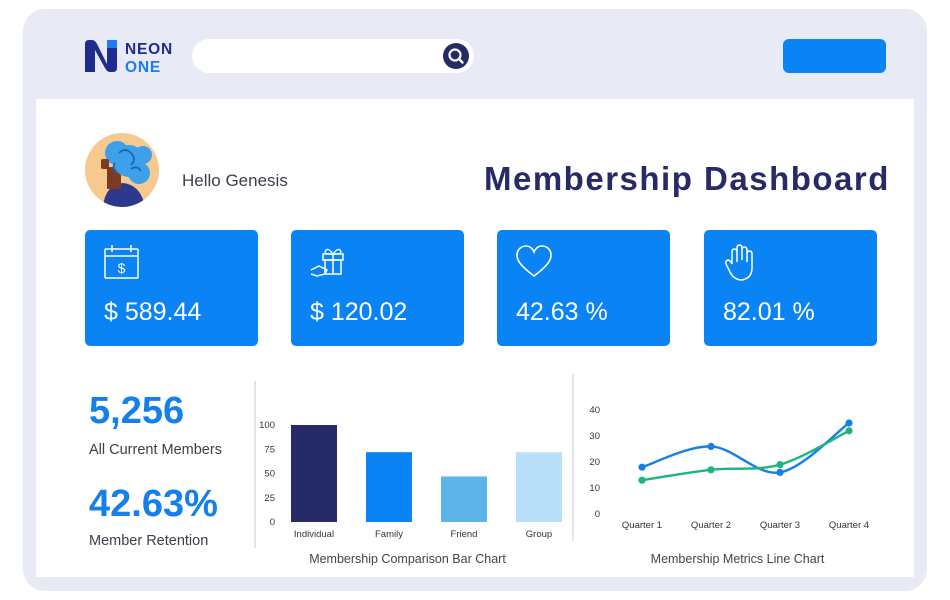  I want to click on stat-card-engagement: 42.63 %, so click(583, 288).